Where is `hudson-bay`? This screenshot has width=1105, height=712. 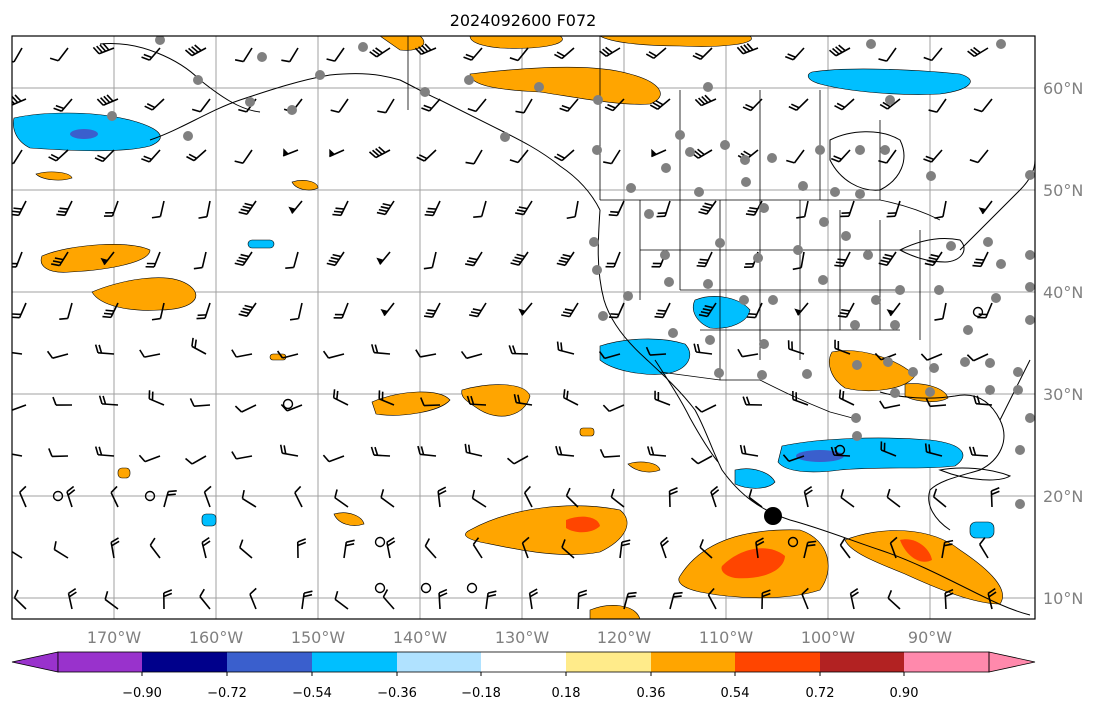 hudson-bay is located at coordinates (867, 161).